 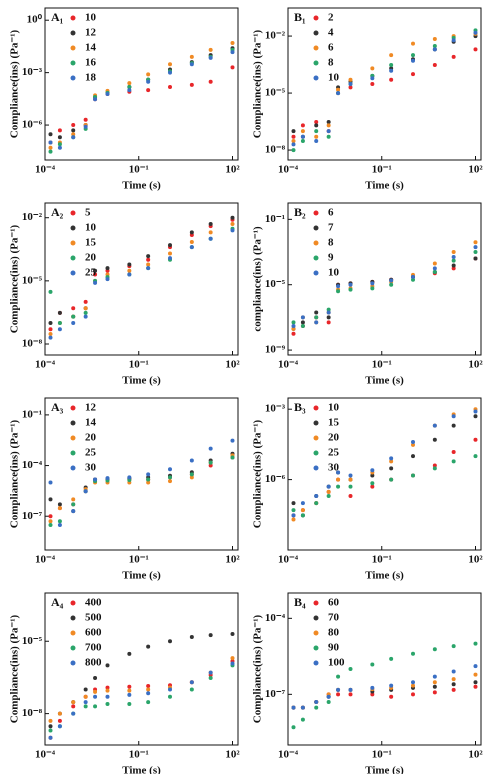 What do you see at coordinates (139, 560) in the screenshot?
I see `x-tick-label: 10⁻¹` at bounding box center [139, 560].